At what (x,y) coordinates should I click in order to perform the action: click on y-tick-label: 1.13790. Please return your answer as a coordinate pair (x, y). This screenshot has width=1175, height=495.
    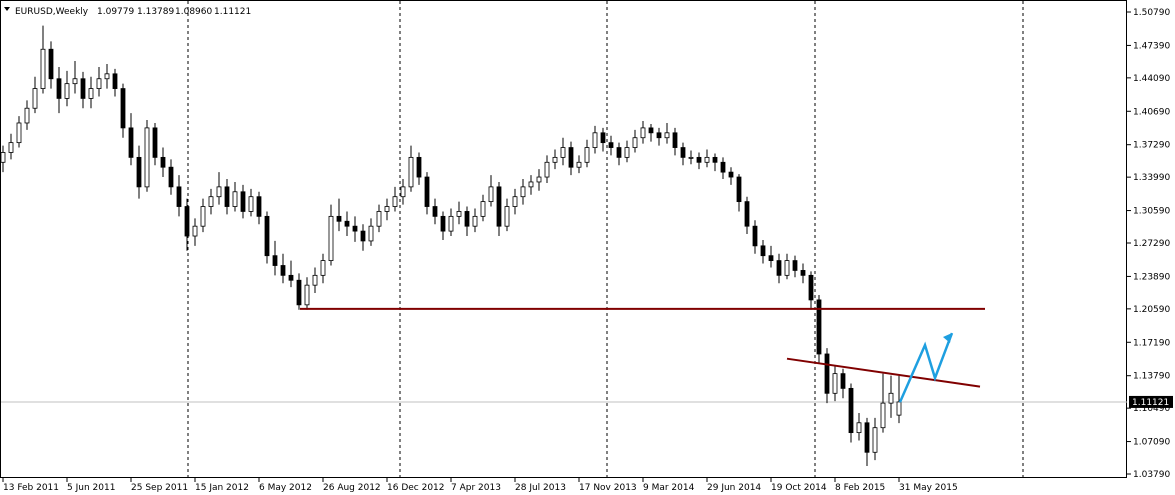
    Looking at the image, I should click on (1151, 377).